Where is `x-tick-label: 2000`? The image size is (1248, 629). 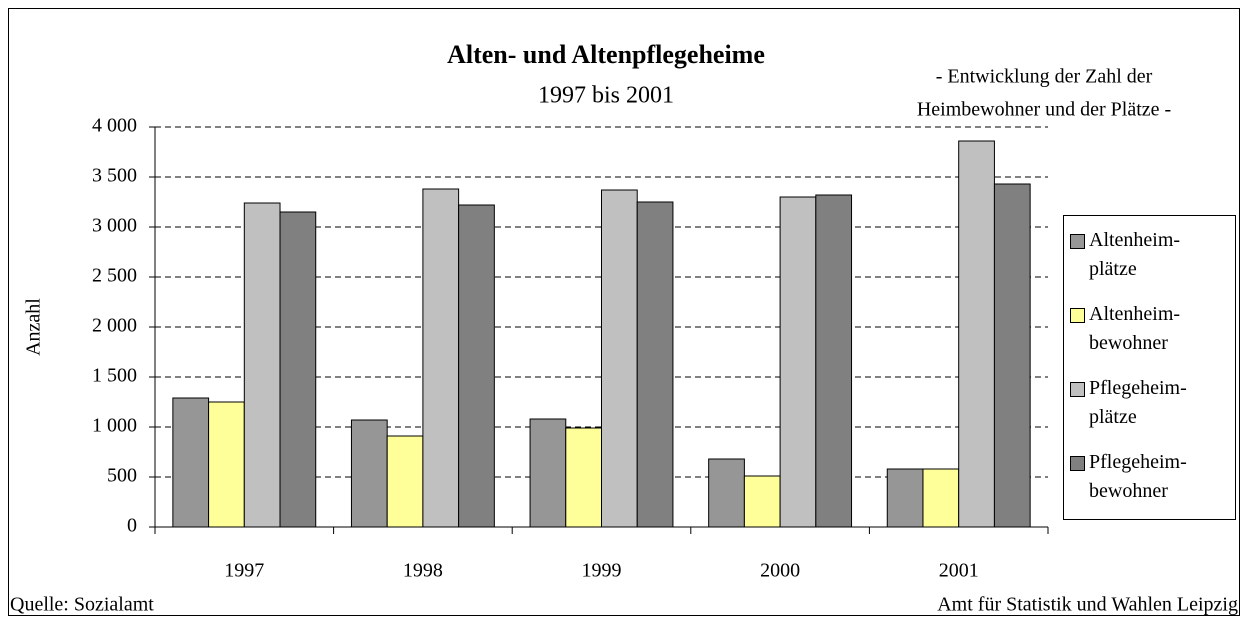
x-tick-label: 2000 is located at coordinates (780, 571).